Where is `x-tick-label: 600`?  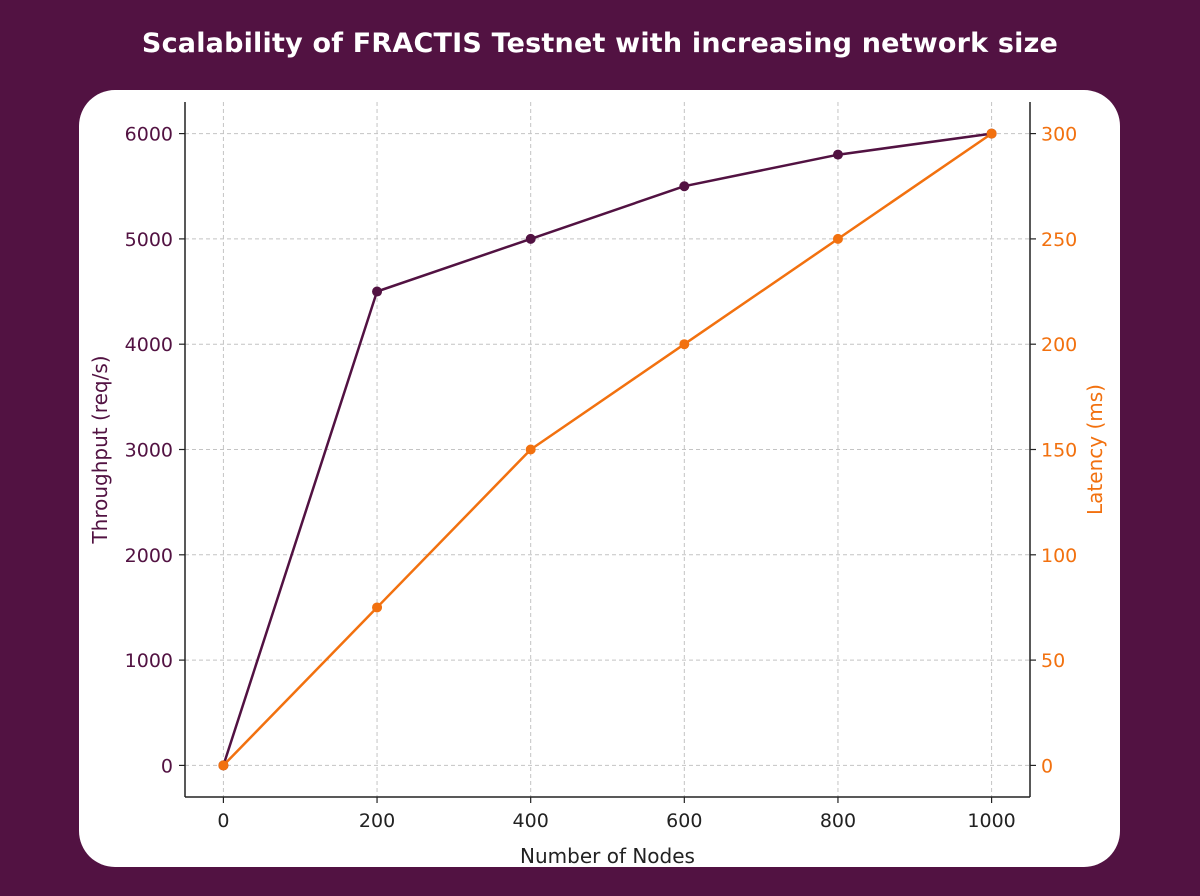
x-tick-label: 600 is located at coordinates (684, 821).